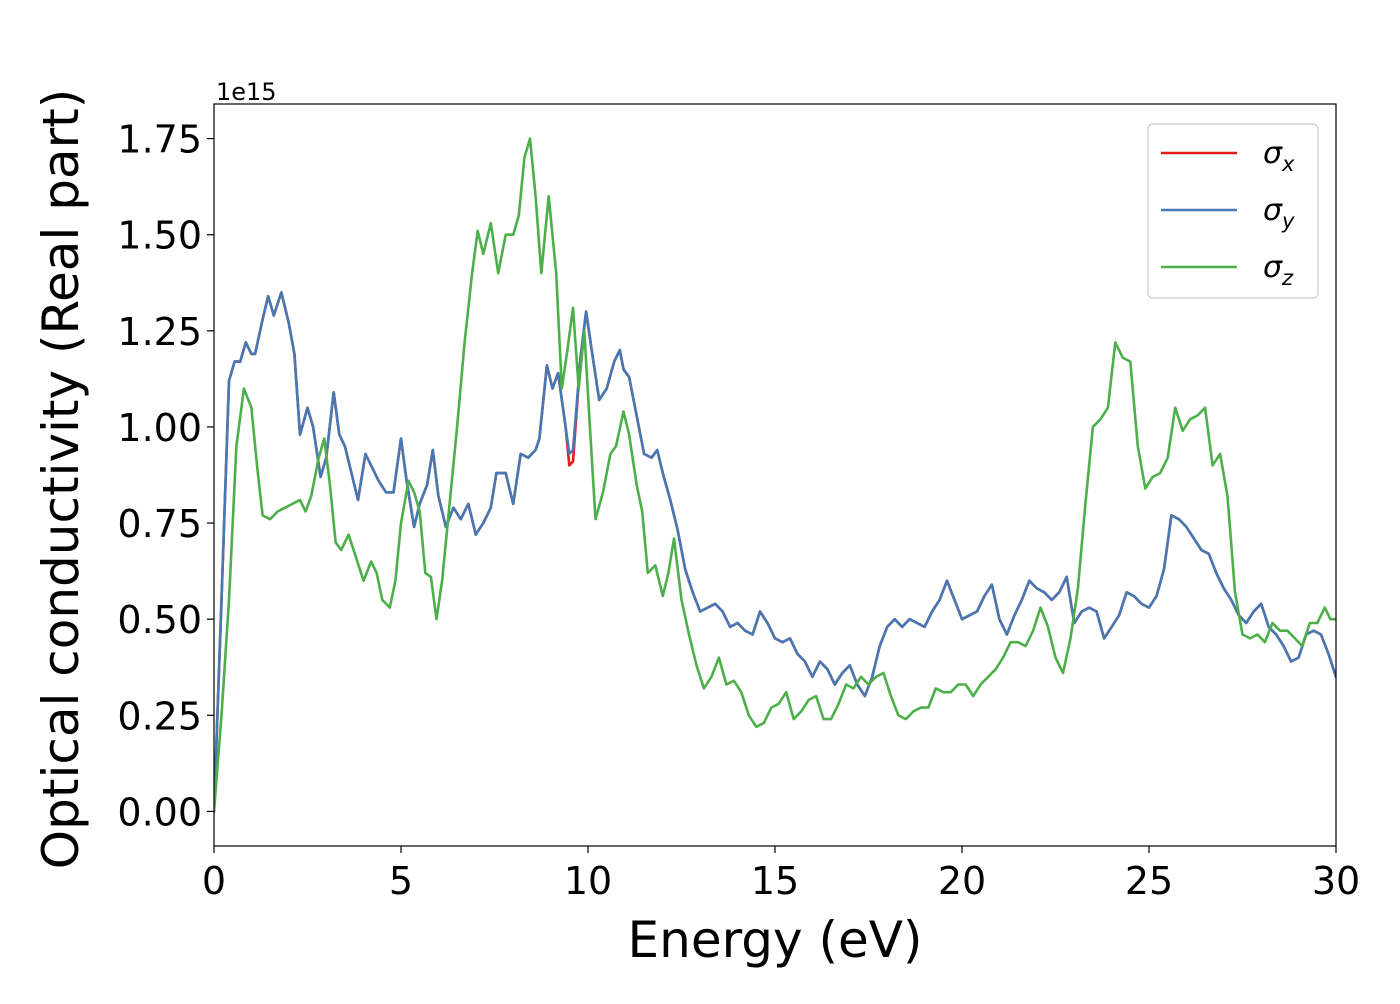  I want to click on x-tick-label: 5, so click(401, 881).